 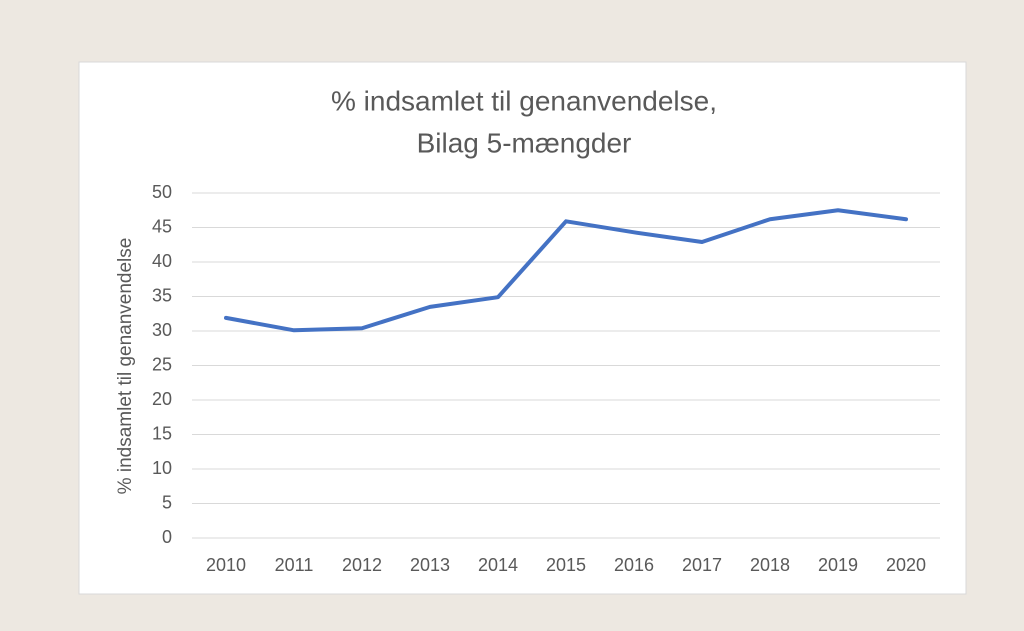 What do you see at coordinates (362, 565) in the screenshot?
I see `x-tick-label: 2012` at bounding box center [362, 565].